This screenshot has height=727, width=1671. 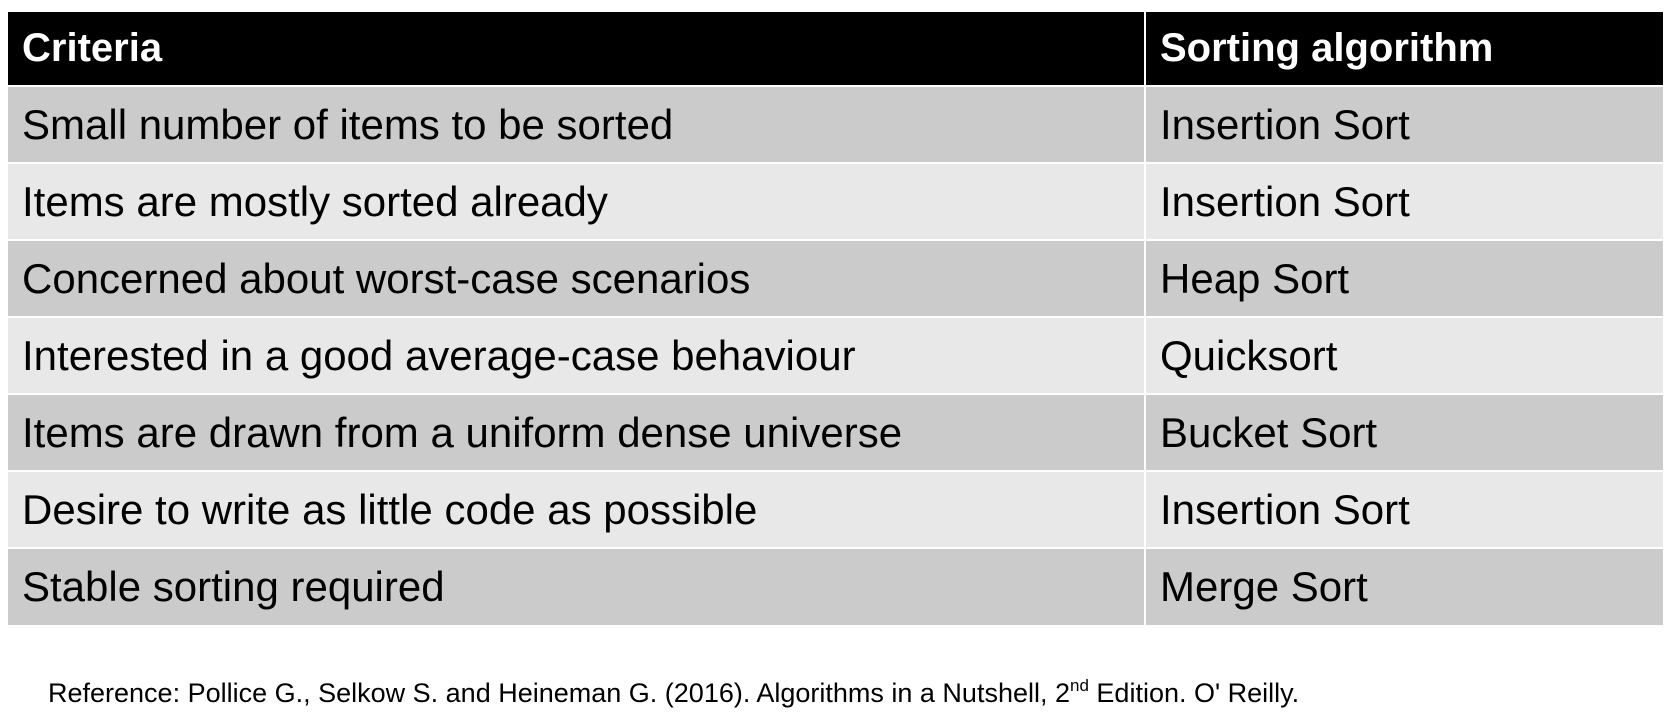 What do you see at coordinates (1404, 586) in the screenshot?
I see `algorithm-cell: Merge Sort` at bounding box center [1404, 586].